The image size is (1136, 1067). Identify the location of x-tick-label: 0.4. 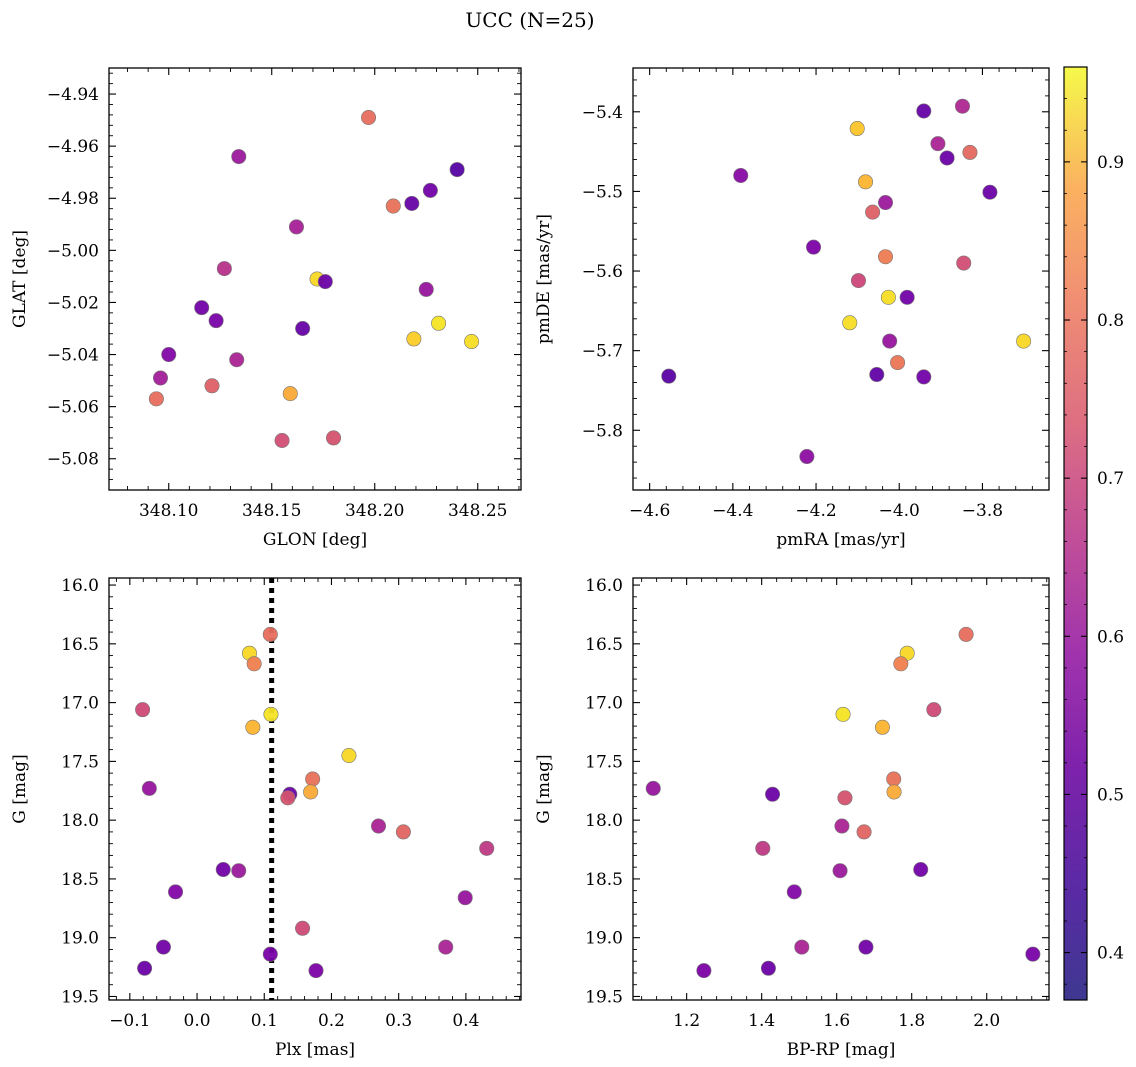
(465, 1021).